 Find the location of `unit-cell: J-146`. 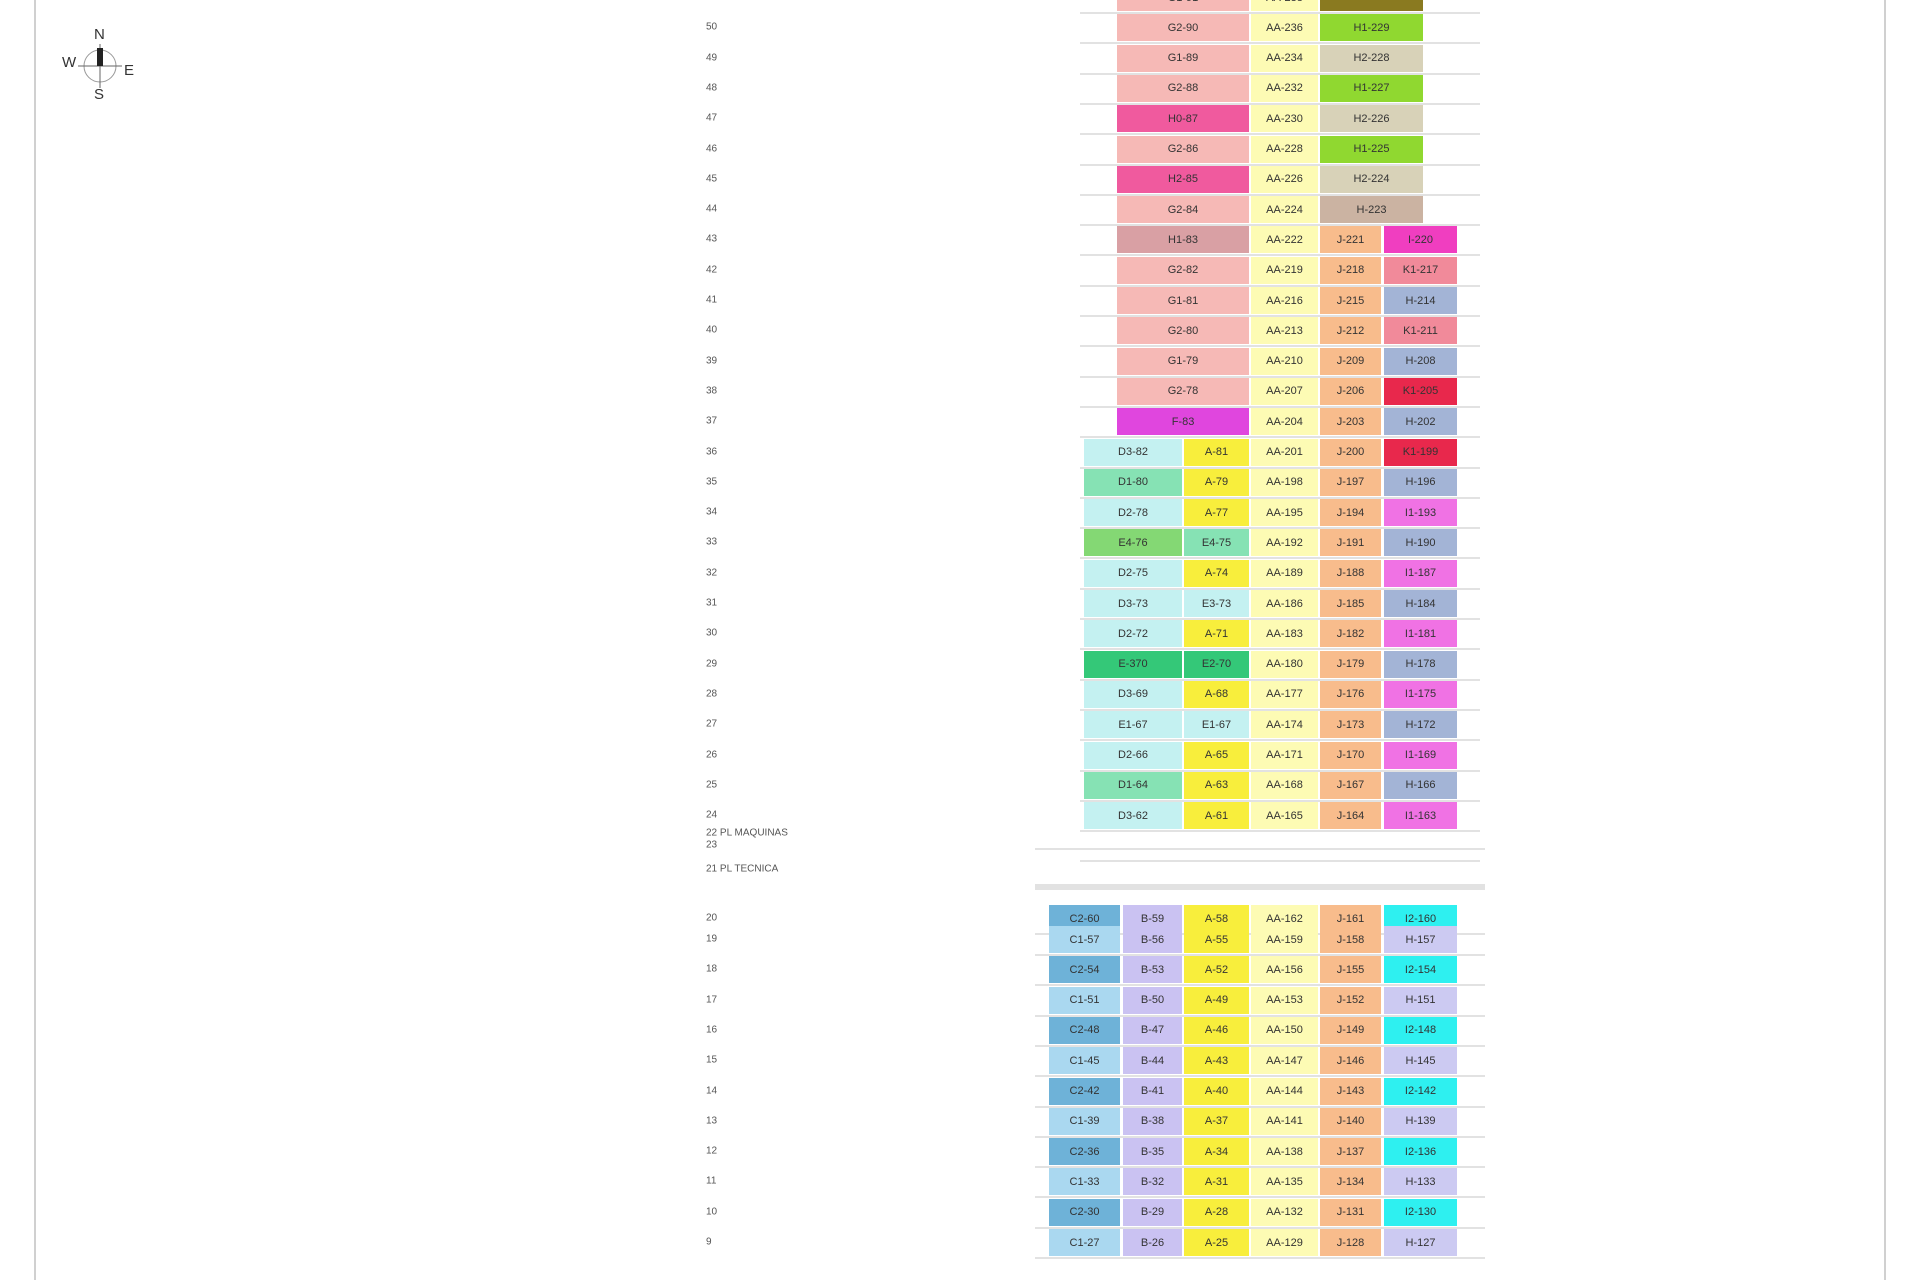

unit-cell: J-146 is located at coordinates (1350, 1061).